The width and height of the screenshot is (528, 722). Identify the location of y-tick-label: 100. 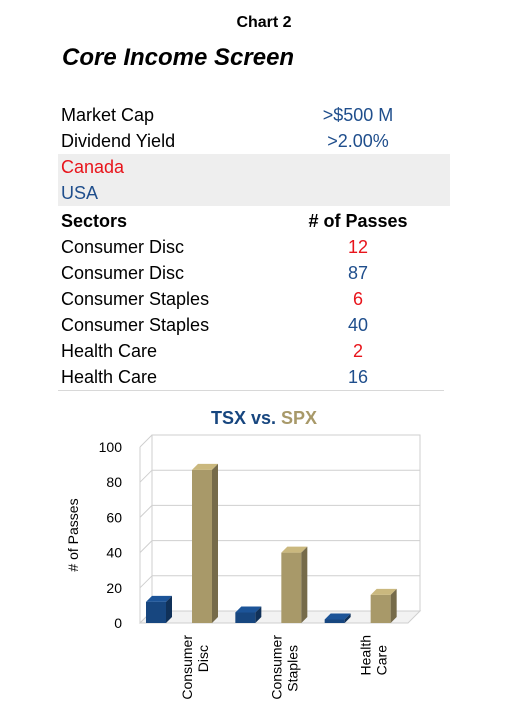
(111, 447).